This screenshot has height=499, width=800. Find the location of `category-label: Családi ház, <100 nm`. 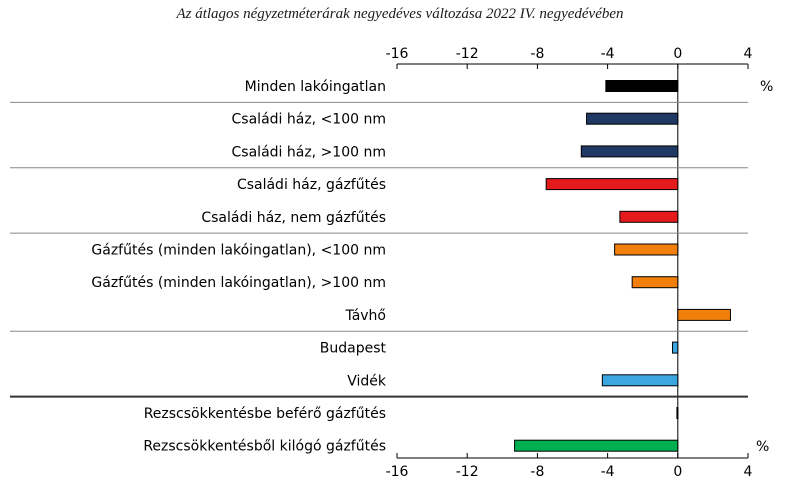

category-label: Családi ház, <100 nm is located at coordinates (309, 120).